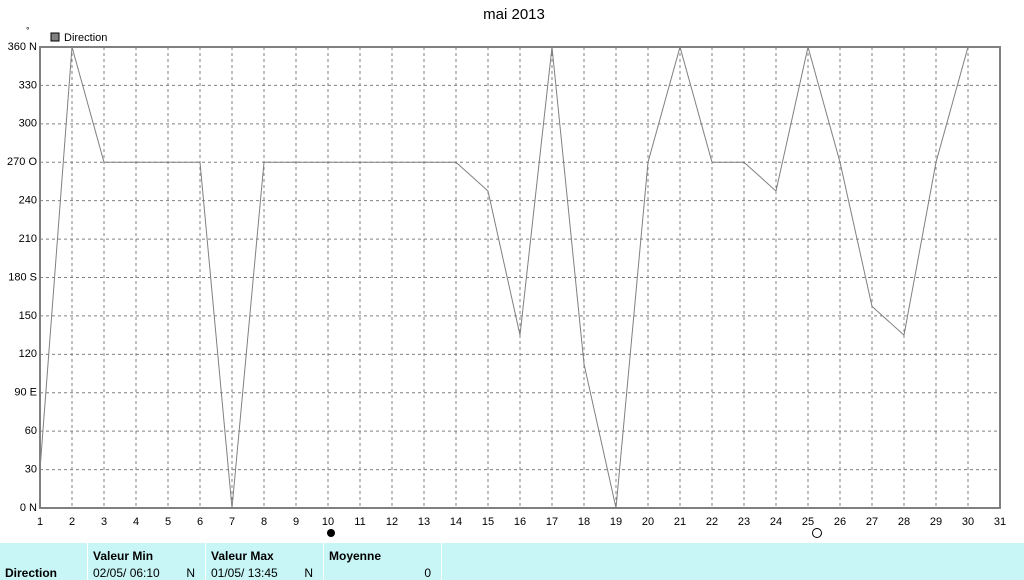 The width and height of the screenshot is (1024, 580). Describe the element at coordinates (488, 522) in the screenshot. I see `x-tick-label: 15` at that location.